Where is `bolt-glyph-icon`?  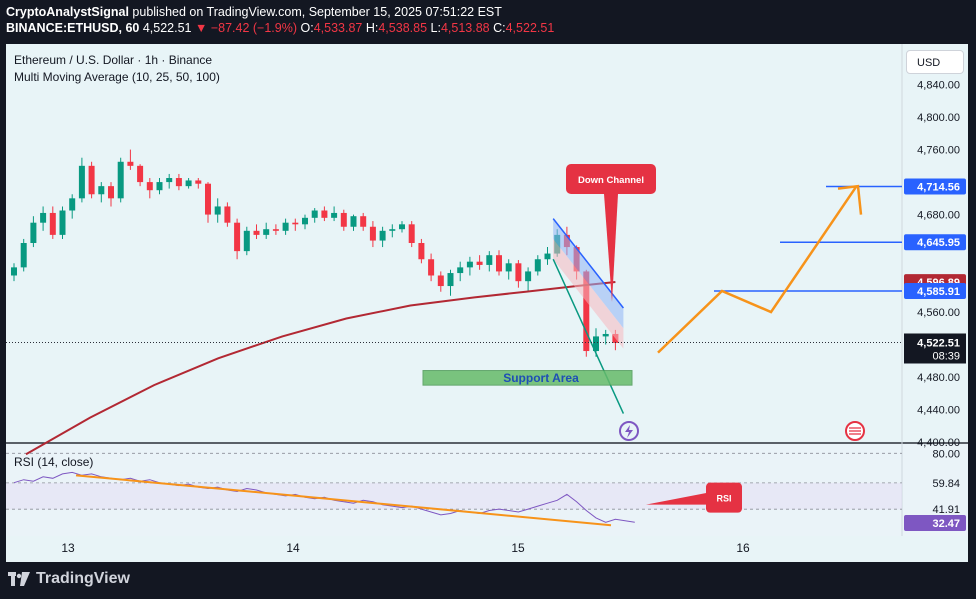 bolt-glyph-icon is located at coordinates (629, 431).